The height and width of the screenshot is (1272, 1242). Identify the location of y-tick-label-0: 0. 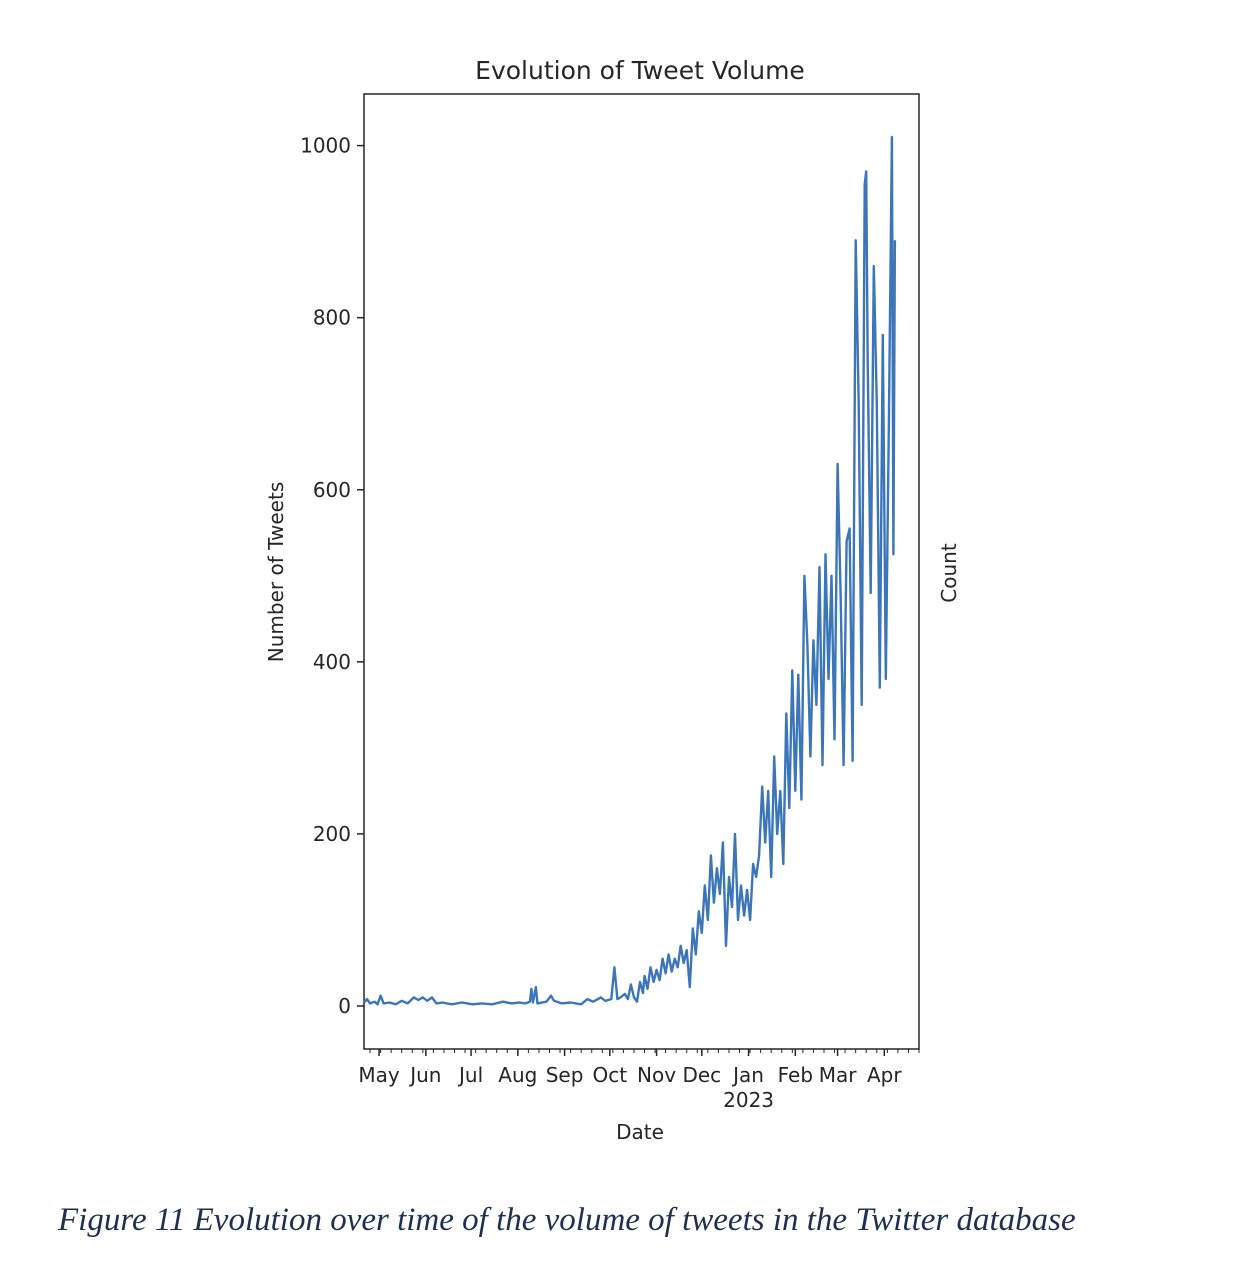
(344, 1006).